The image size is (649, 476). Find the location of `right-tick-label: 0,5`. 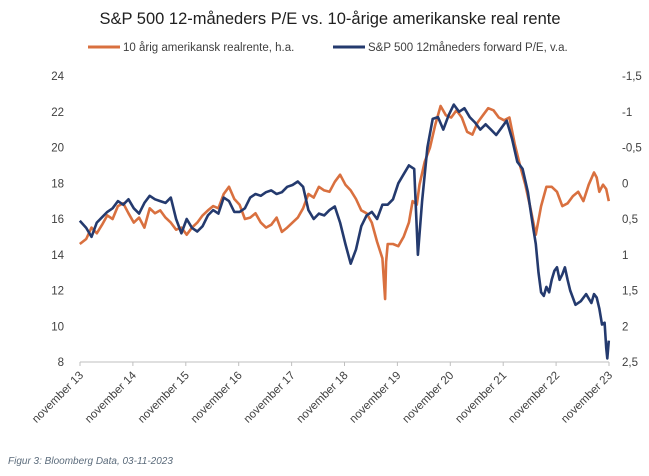

right-tick-label: 0,5 is located at coordinates (630, 220).